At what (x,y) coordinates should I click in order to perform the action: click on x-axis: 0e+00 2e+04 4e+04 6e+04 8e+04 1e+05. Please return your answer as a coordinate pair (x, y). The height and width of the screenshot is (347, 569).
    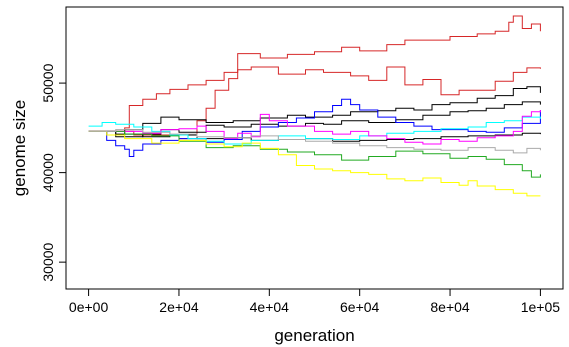
    Looking at the image, I should click on (314, 302).